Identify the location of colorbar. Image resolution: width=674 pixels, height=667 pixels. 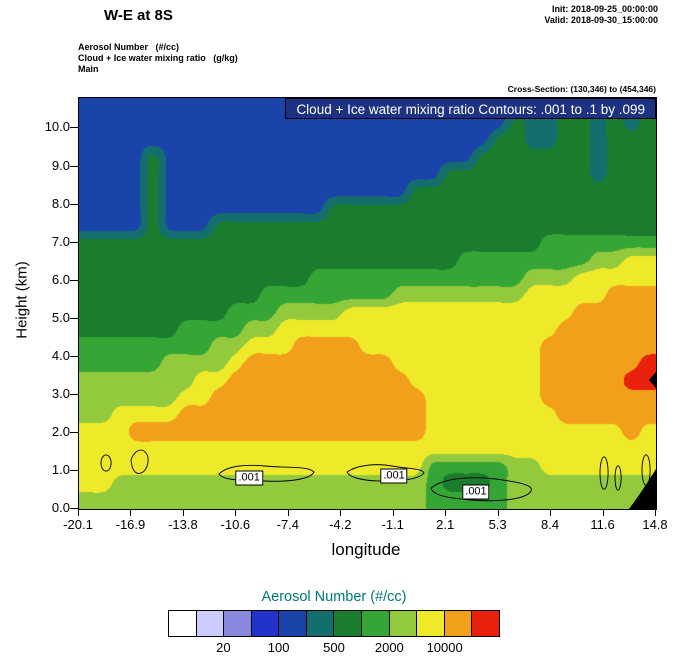
(334, 623).